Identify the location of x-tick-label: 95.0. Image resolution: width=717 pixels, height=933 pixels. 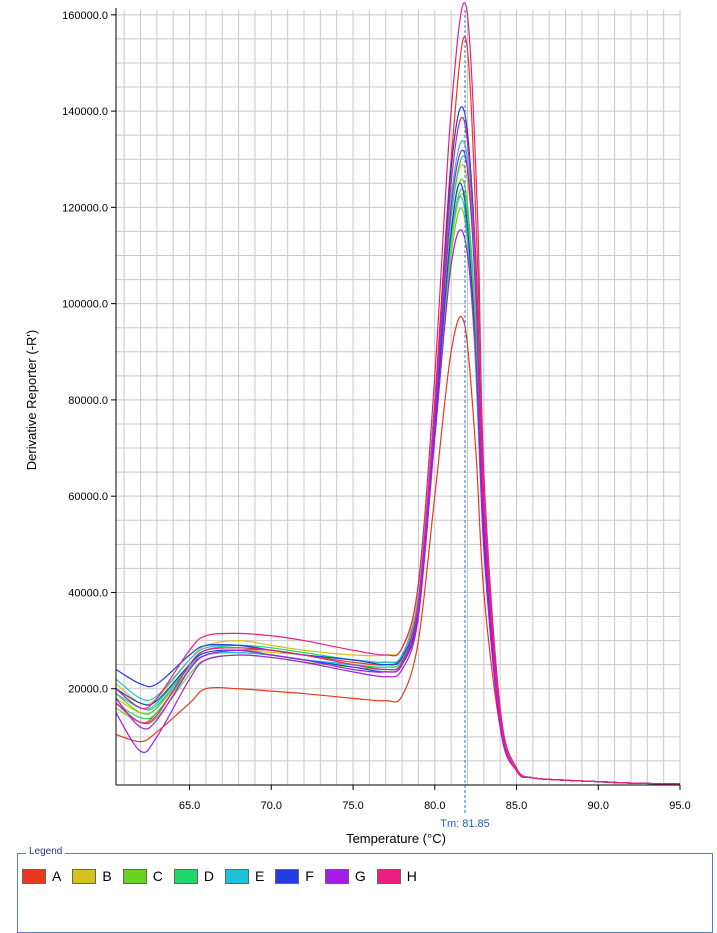
(679, 806).